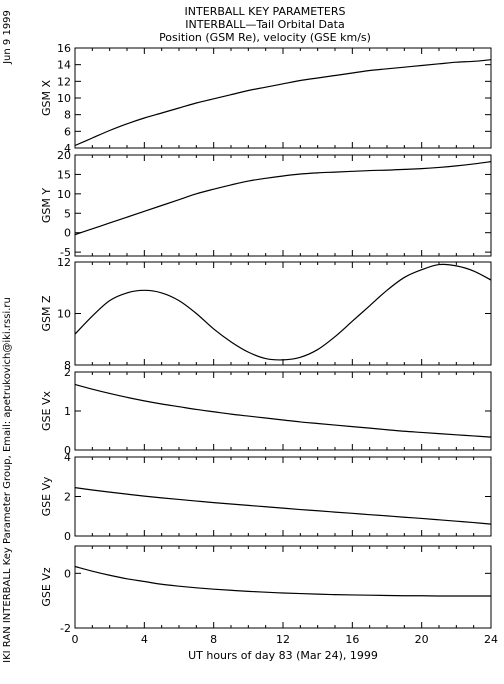  What do you see at coordinates (491, 639) in the screenshot?
I see `xtick-label-6: 24` at bounding box center [491, 639].